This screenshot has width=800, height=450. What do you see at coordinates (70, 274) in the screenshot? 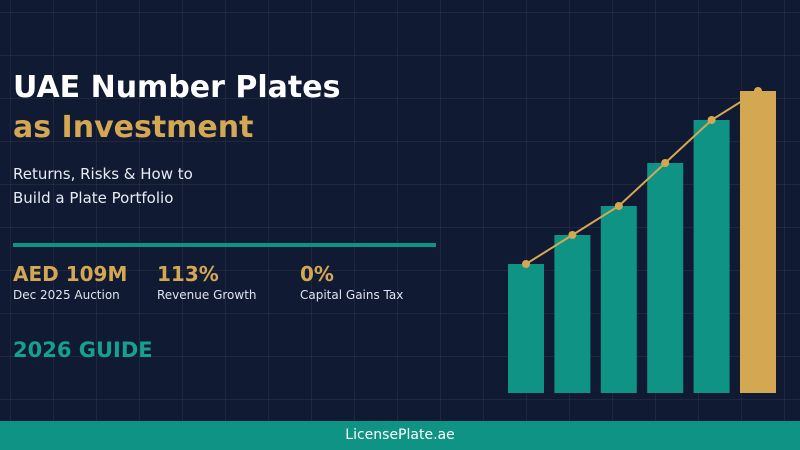
I see `stat-value: AED 109M` at bounding box center [70, 274].